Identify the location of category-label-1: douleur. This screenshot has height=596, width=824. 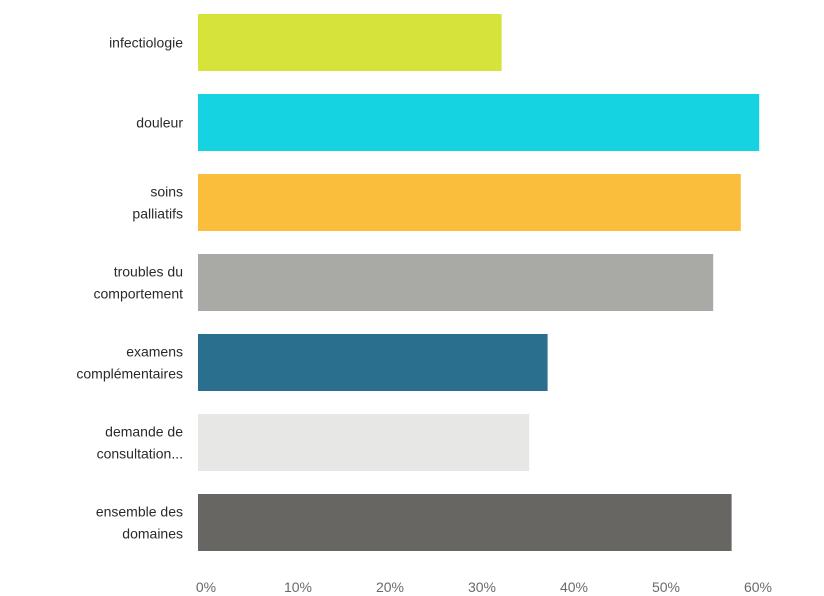
(159, 123).